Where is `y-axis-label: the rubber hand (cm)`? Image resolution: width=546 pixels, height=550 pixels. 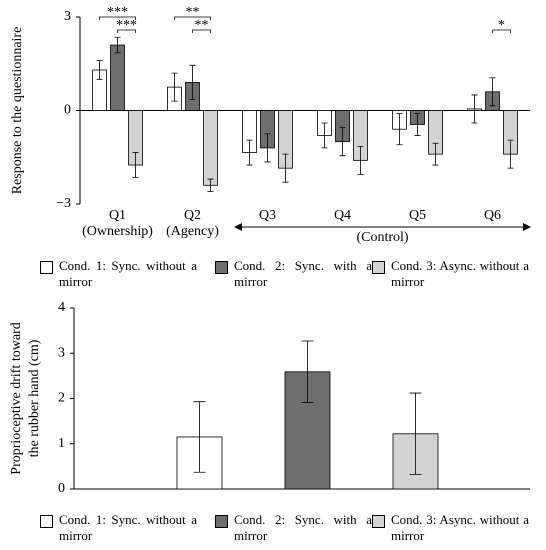
y-axis-label: the rubber hand (cm) is located at coordinates (34, 398).